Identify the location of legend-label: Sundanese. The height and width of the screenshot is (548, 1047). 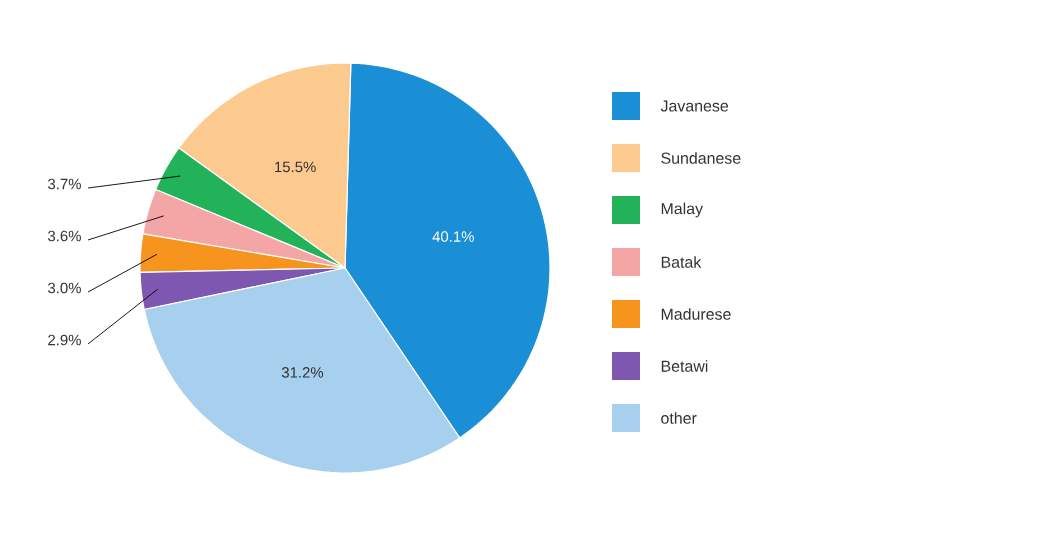
(701, 158).